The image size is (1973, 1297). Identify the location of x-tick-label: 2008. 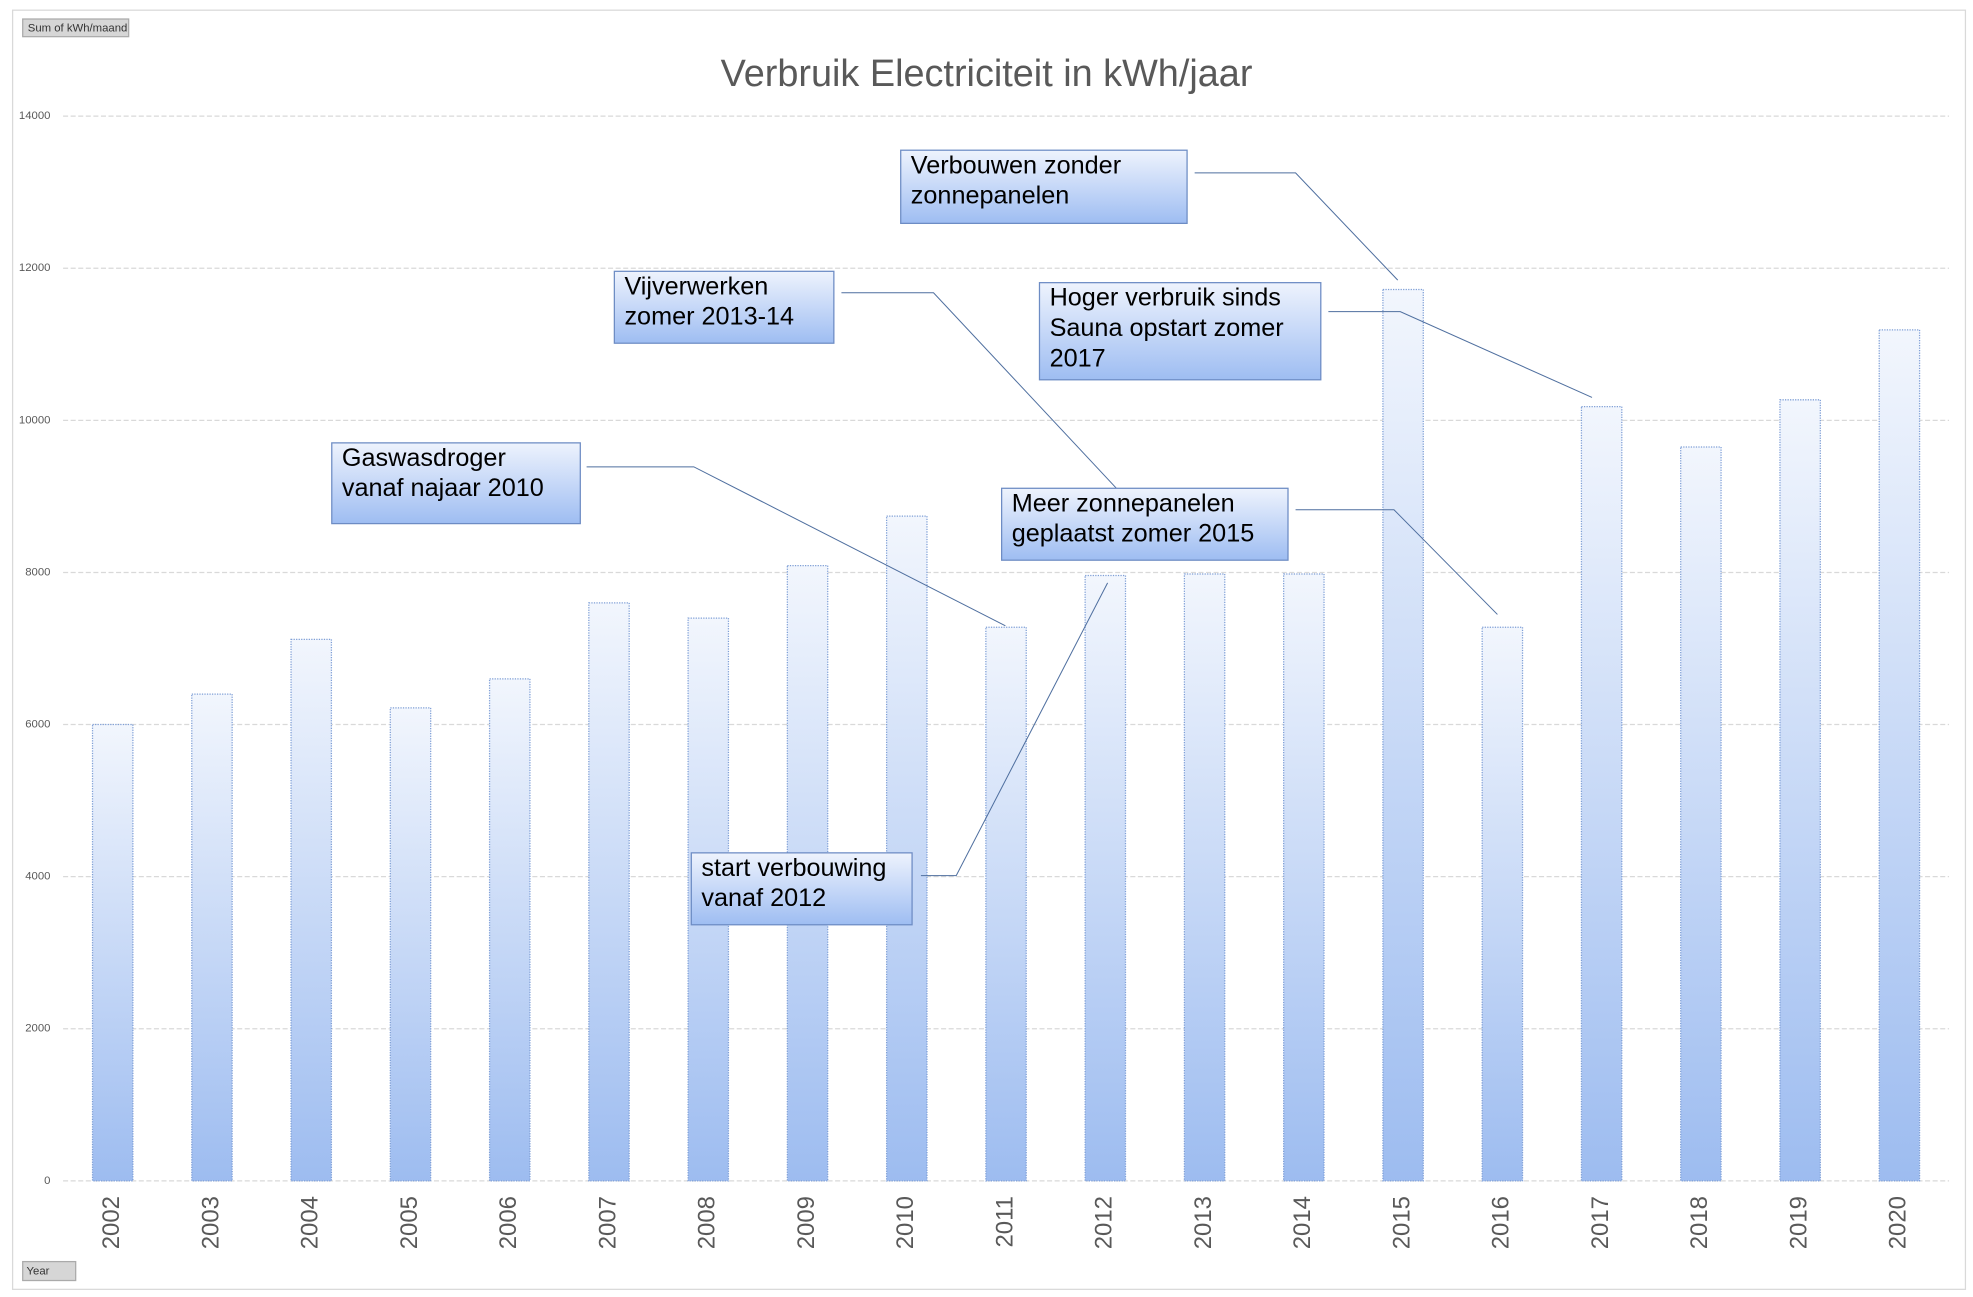
(707, 1222).